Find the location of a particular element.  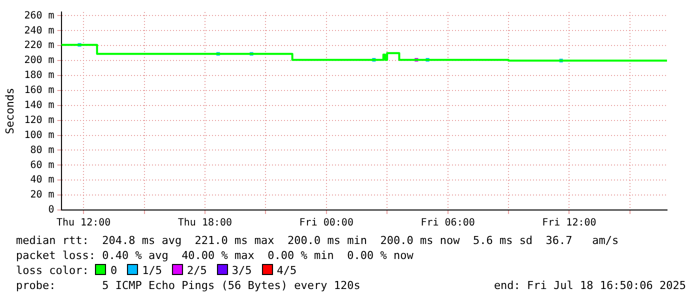

y-tick-label: 240 m is located at coordinates (39, 30).